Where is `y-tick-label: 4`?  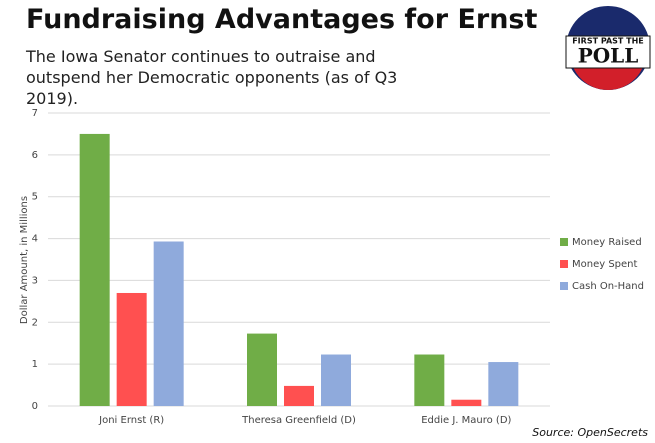 y-tick-label: 4 is located at coordinates (35, 239).